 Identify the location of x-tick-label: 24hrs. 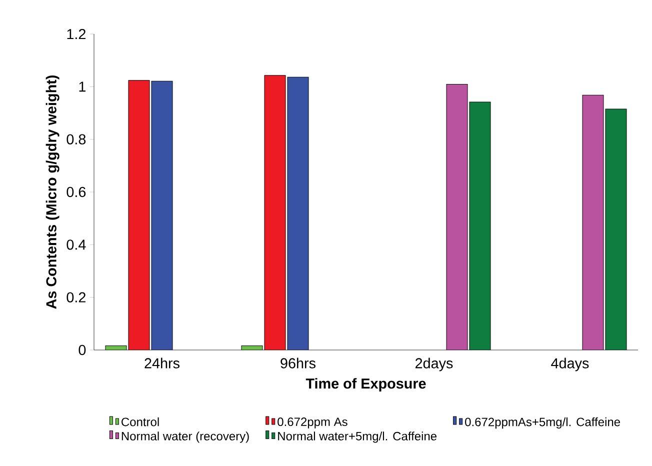
(162, 363).